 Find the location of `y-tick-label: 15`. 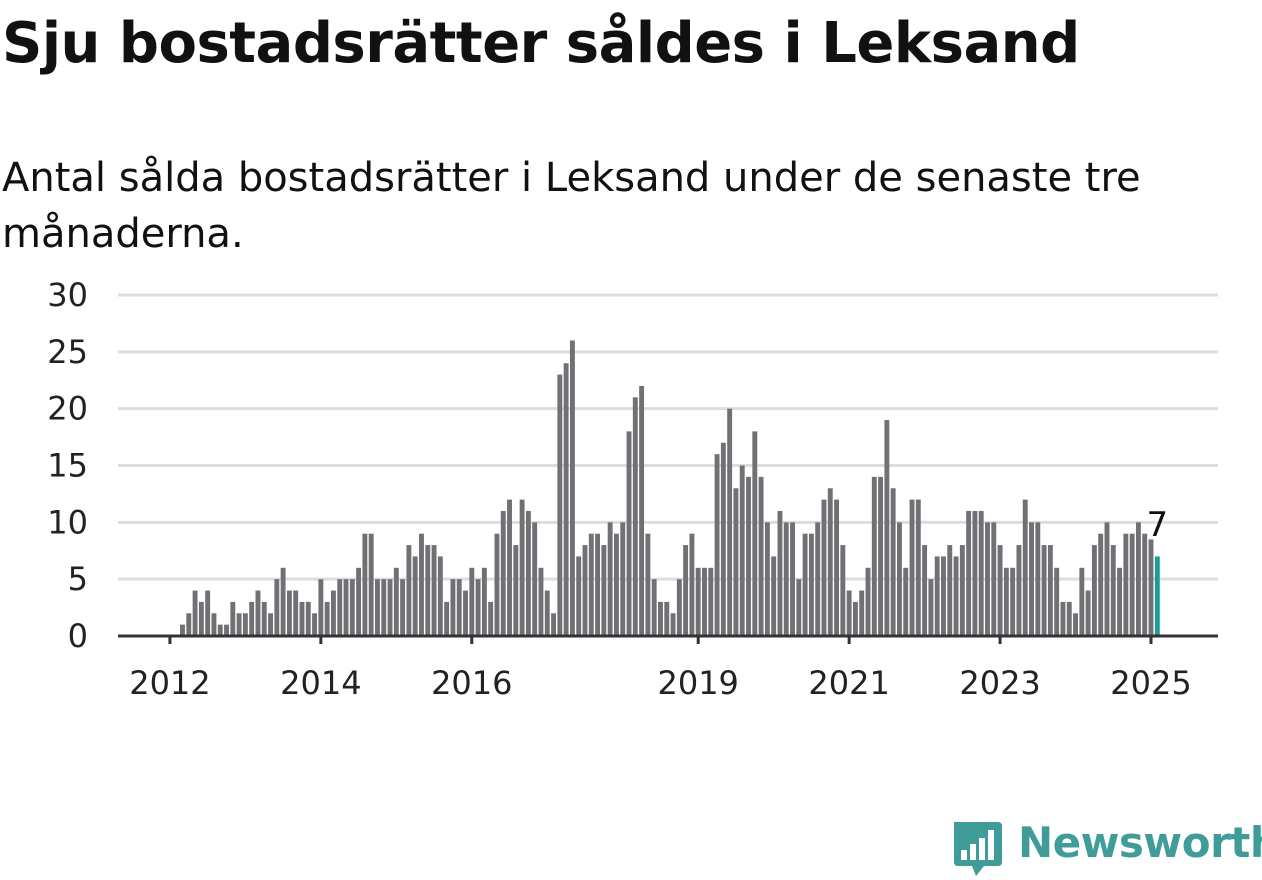

y-tick-label: 15 is located at coordinates (67, 466).